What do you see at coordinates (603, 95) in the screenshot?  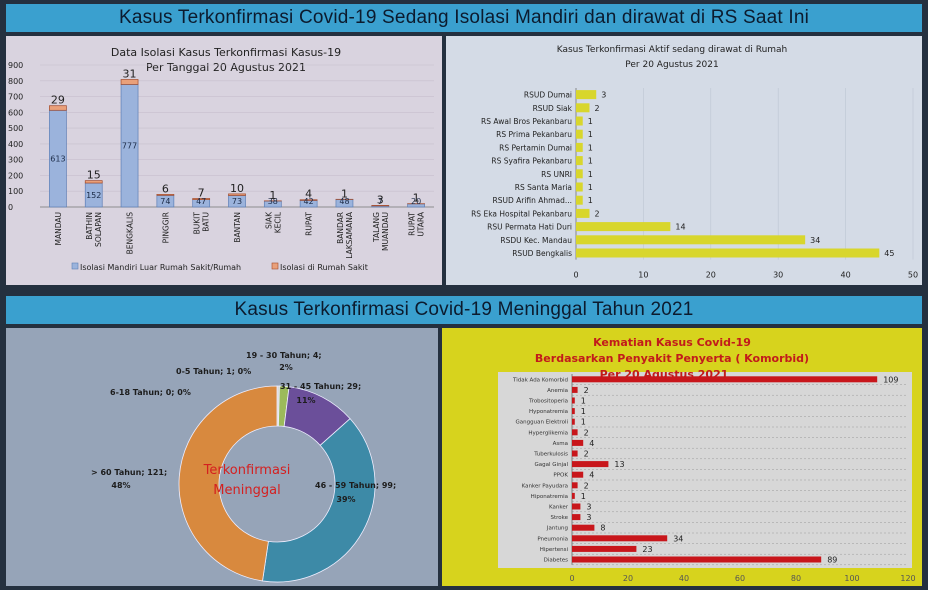 I see `value-label: 3` at bounding box center [603, 95].